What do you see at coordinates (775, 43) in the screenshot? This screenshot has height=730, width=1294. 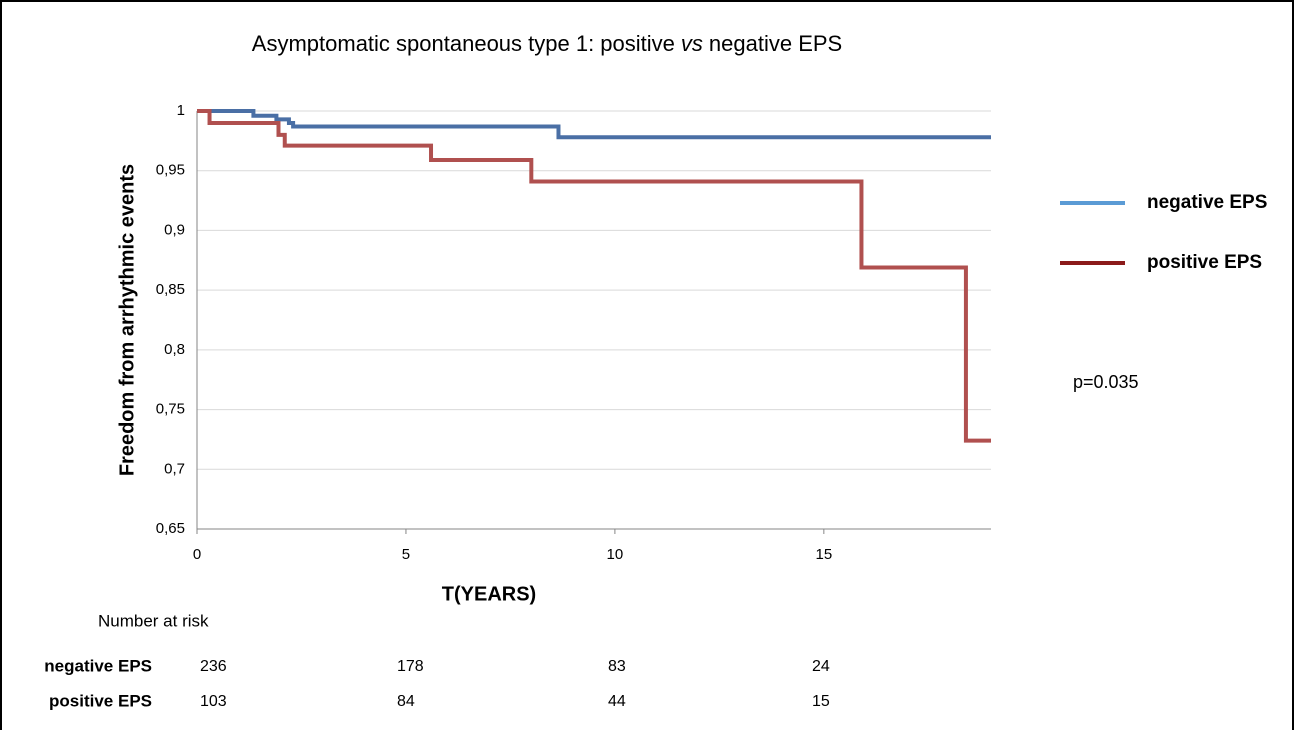 I see `title-part: negative EPS` at bounding box center [775, 43].